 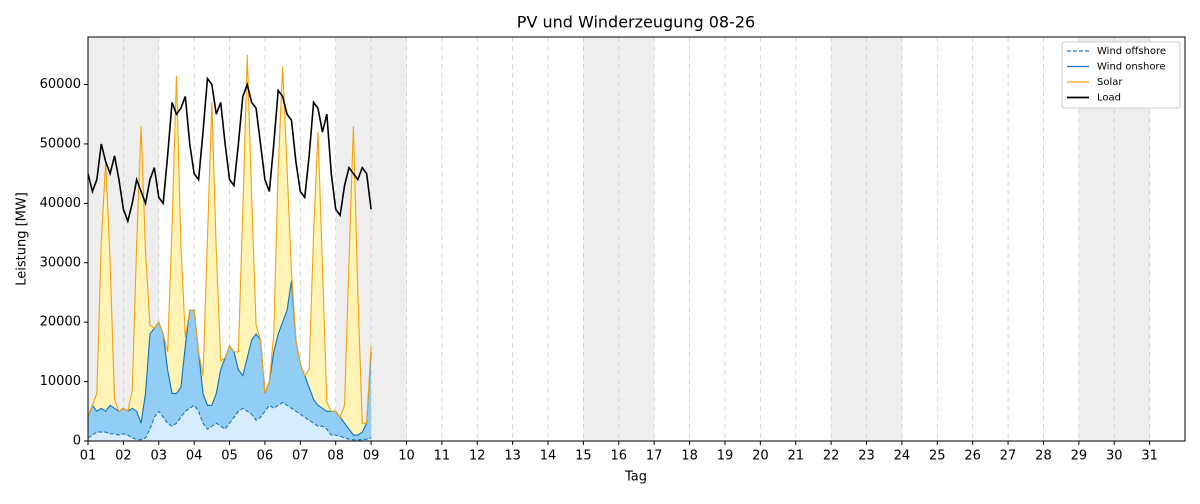 What do you see at coordinates (371, 456) in the screenshot?
I see `x-tick-label: 09` at bounding box center [371, 456].